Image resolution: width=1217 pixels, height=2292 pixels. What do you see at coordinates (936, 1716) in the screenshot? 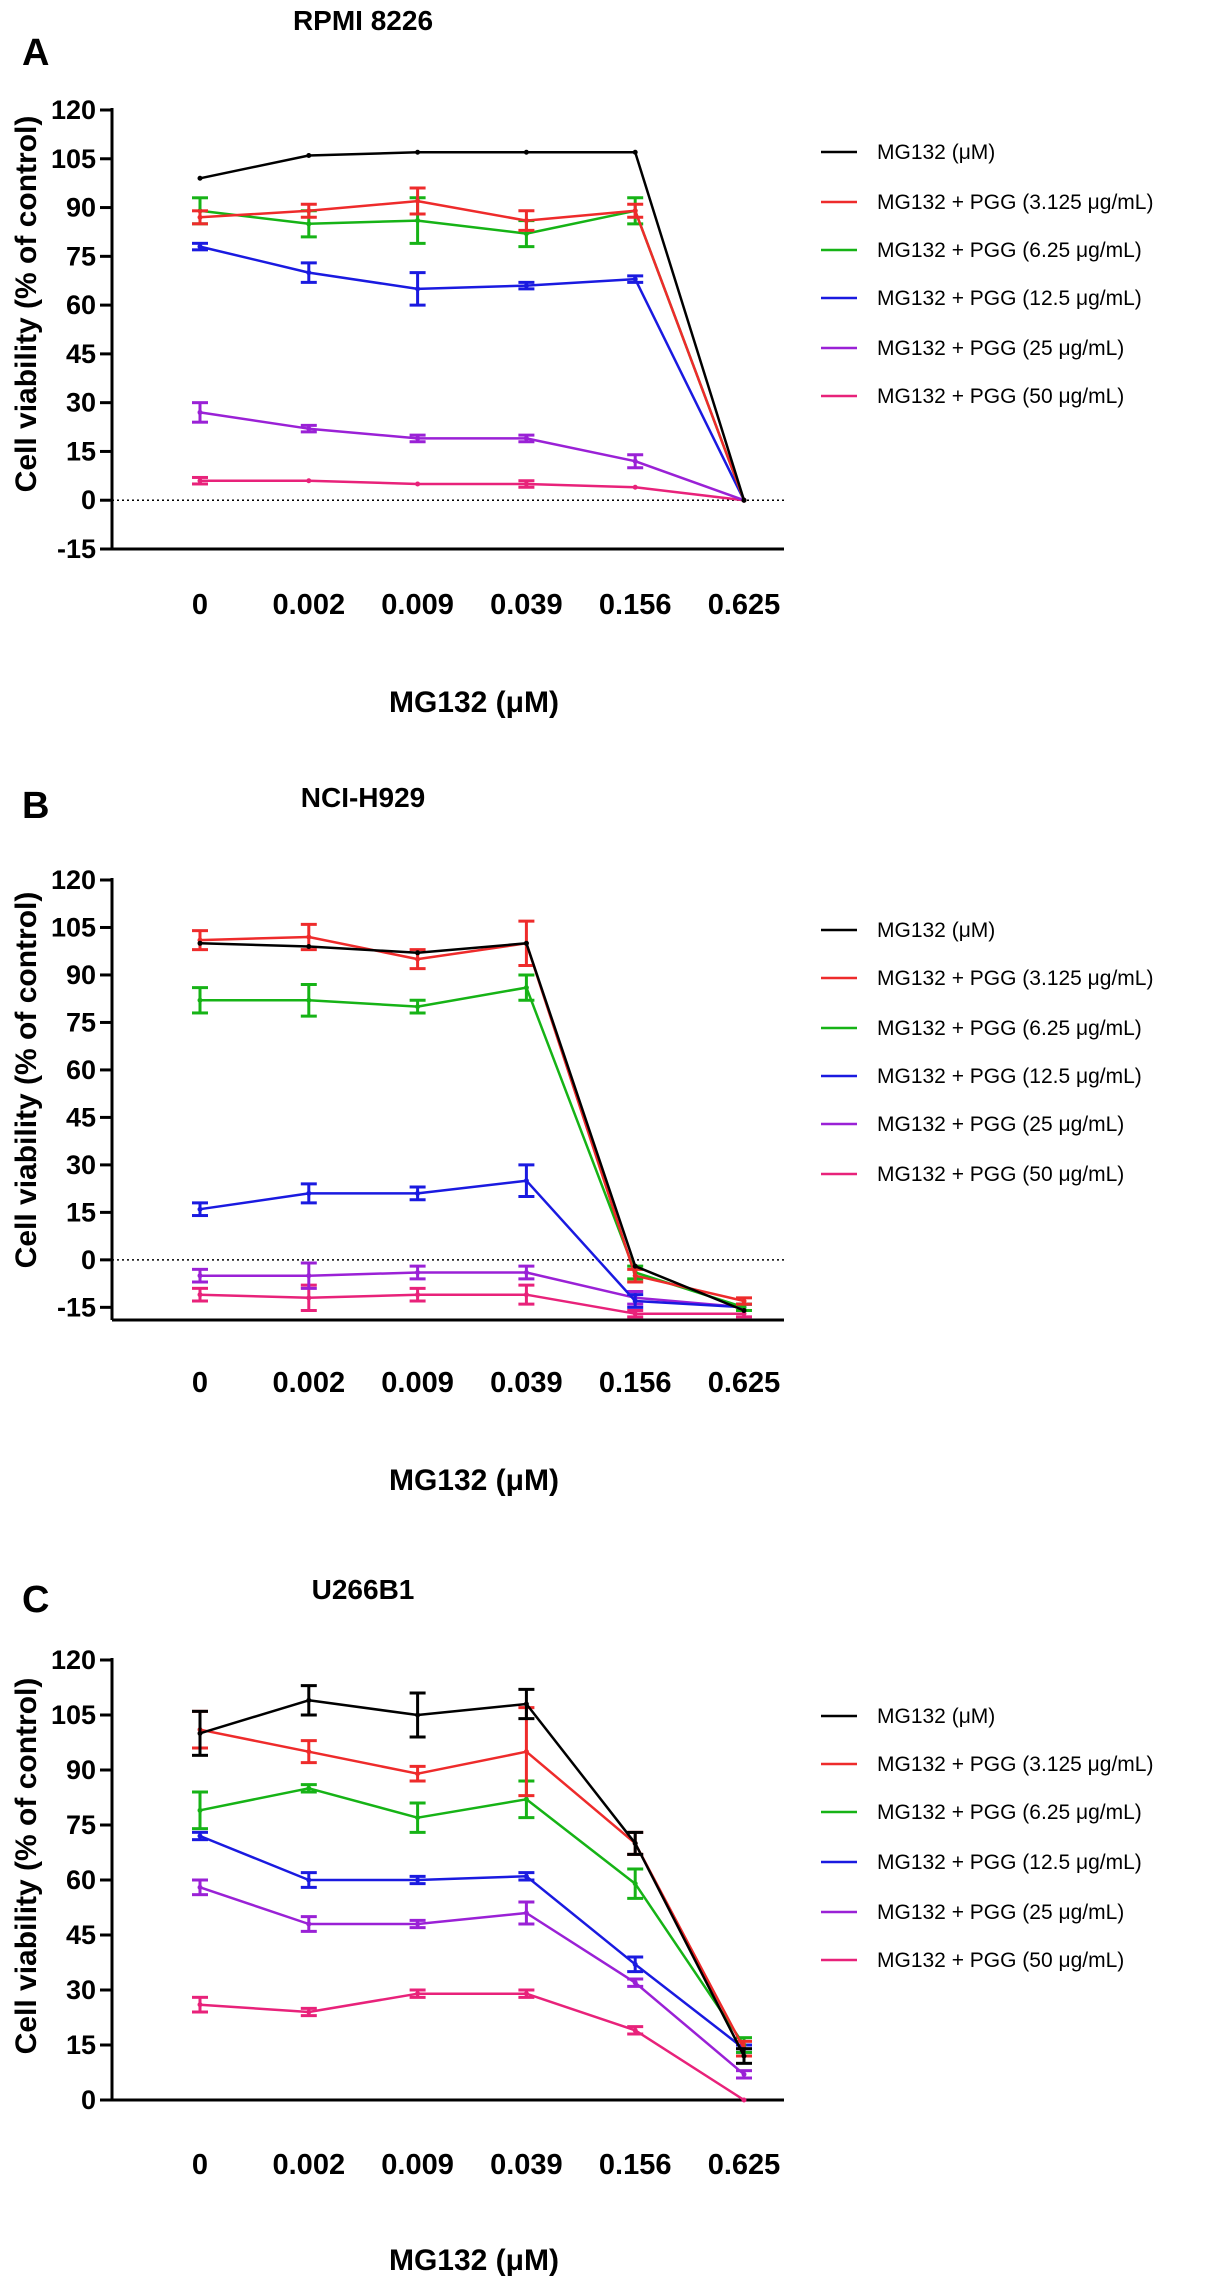
I see `legend-label: MG132 (μM)` at bounding box center [936, 1716].